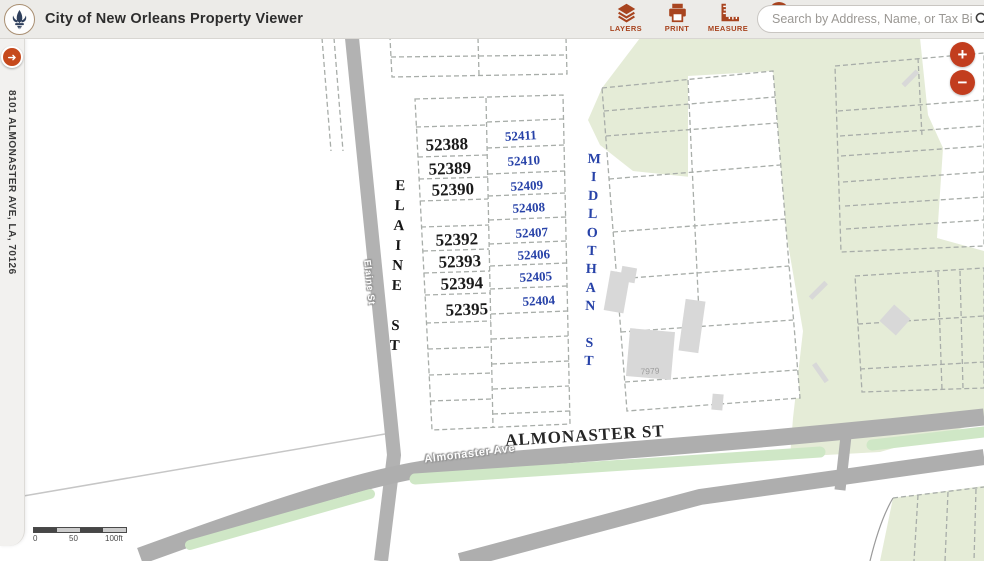 The image size is (984, 561). I want to click on parcel-label: 52390, so click(452, 189).